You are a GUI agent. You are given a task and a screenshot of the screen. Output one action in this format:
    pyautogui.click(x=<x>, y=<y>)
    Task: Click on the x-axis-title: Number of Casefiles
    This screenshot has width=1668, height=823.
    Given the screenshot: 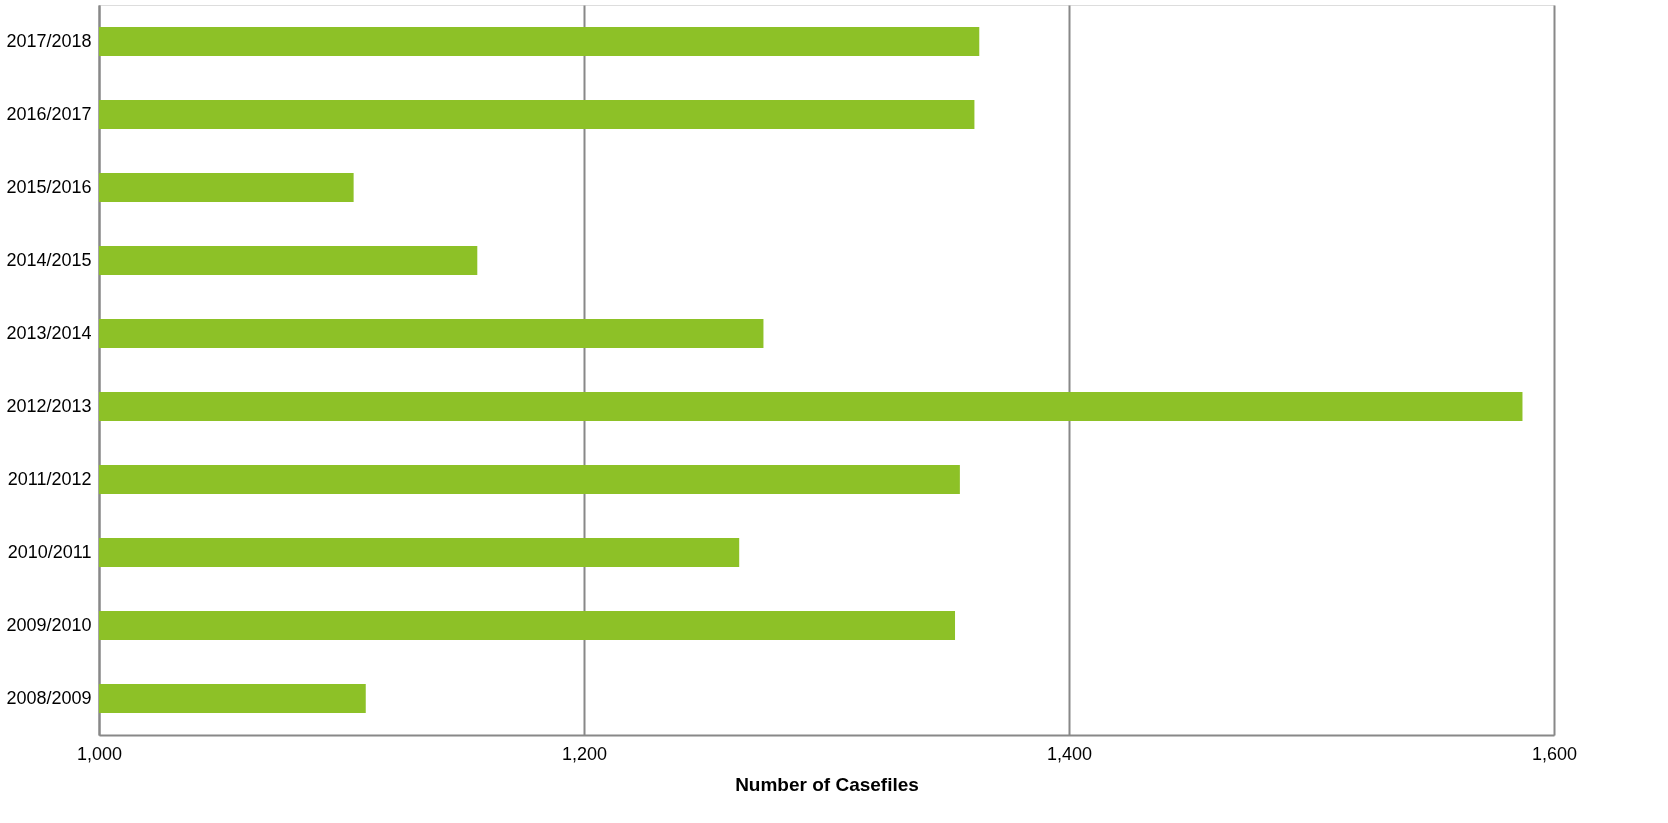 What is the action you would take?
    pyautogui.click(x=827, y=784)
    